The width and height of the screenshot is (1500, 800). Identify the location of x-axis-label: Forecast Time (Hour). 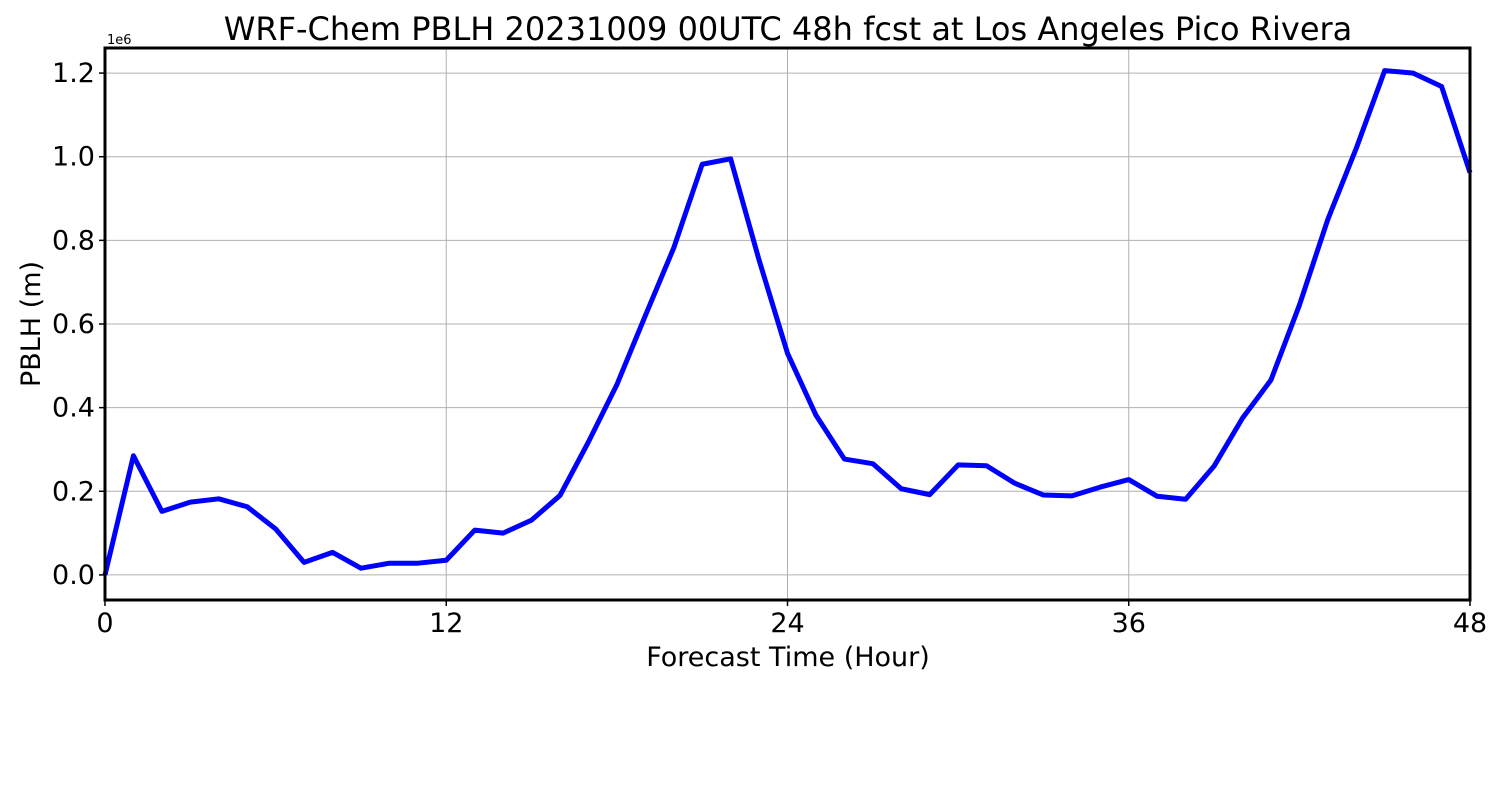
(788, 657).